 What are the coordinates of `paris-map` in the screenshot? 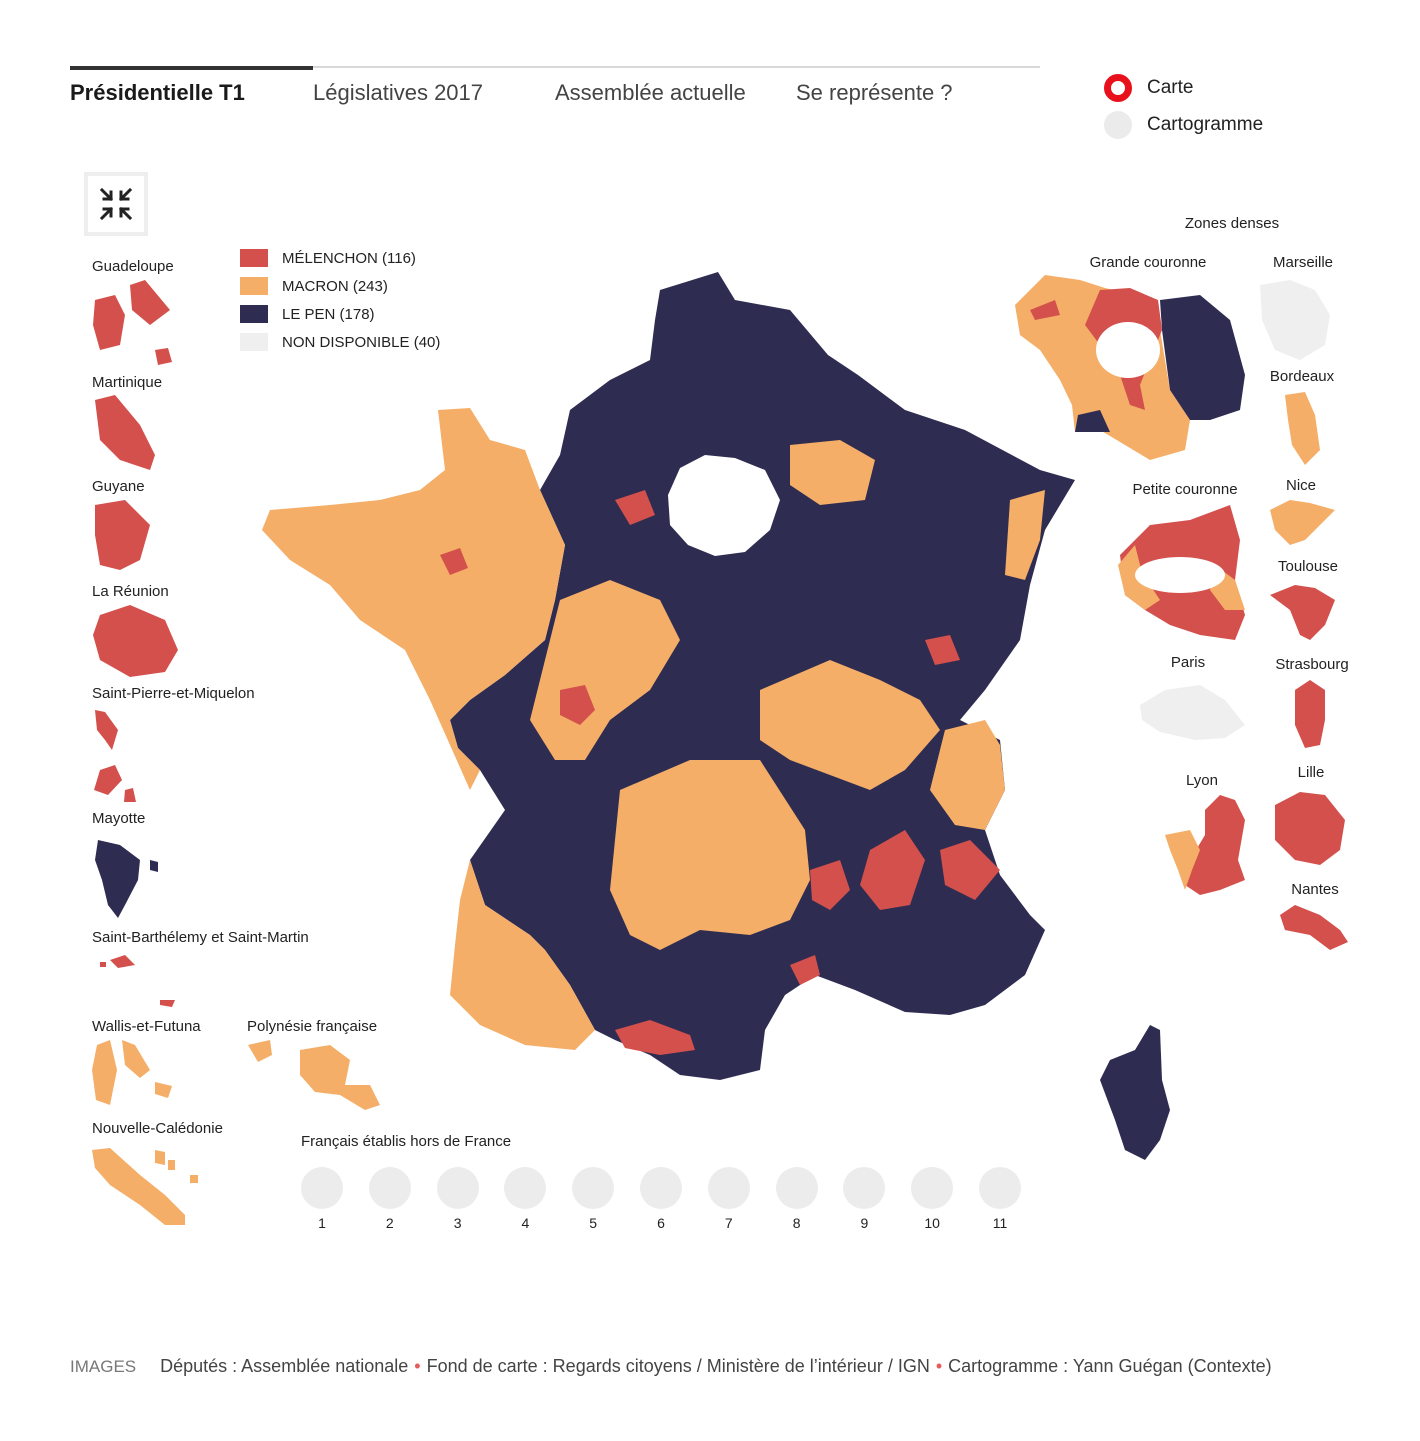 It's located at (1192, 712).